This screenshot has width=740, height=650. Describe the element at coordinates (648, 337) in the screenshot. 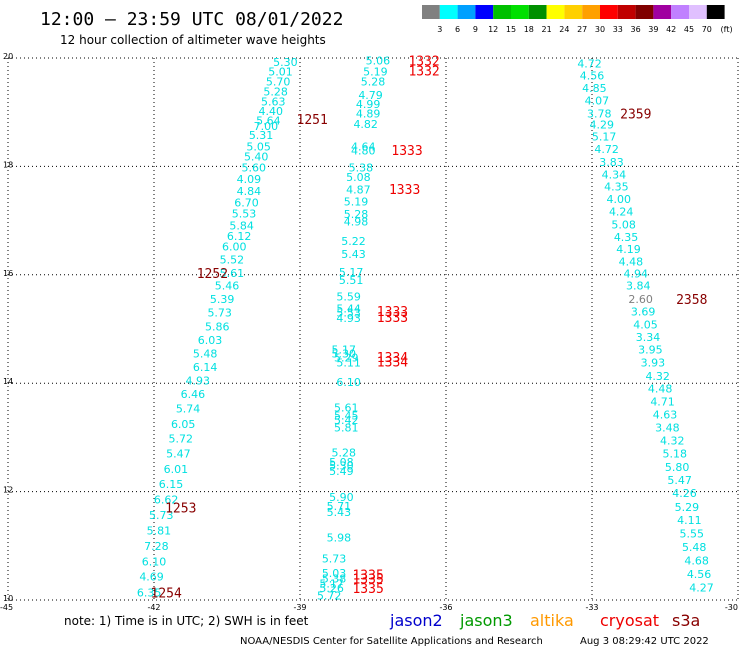

I see `wave-height-value: 3.34` at that location.